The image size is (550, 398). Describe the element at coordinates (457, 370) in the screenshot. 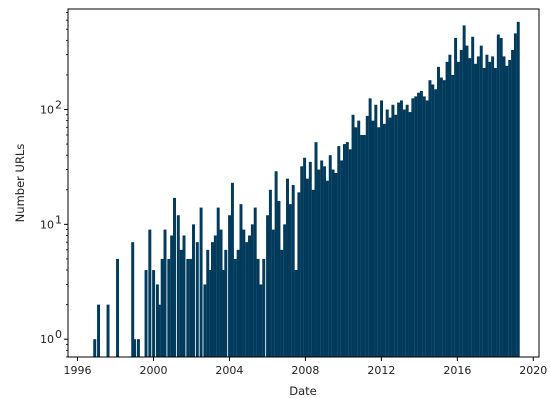

I see `x-tick-label: 2016` at that location.